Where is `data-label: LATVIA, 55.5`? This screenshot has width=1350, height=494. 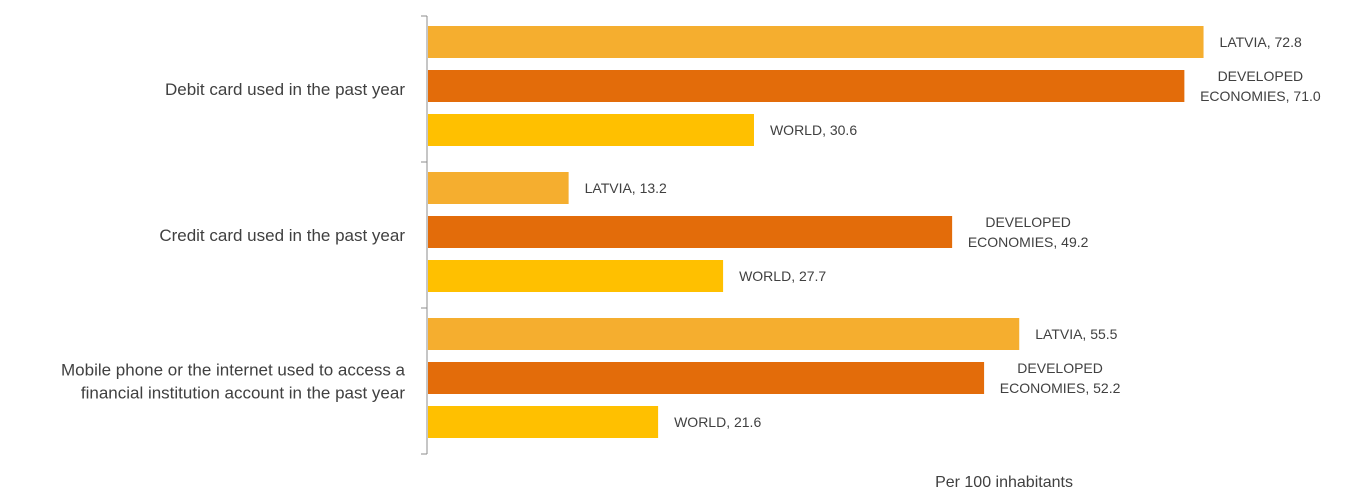 data-label: LATVIA, 55.5 is located at coordinates (1076, 334).